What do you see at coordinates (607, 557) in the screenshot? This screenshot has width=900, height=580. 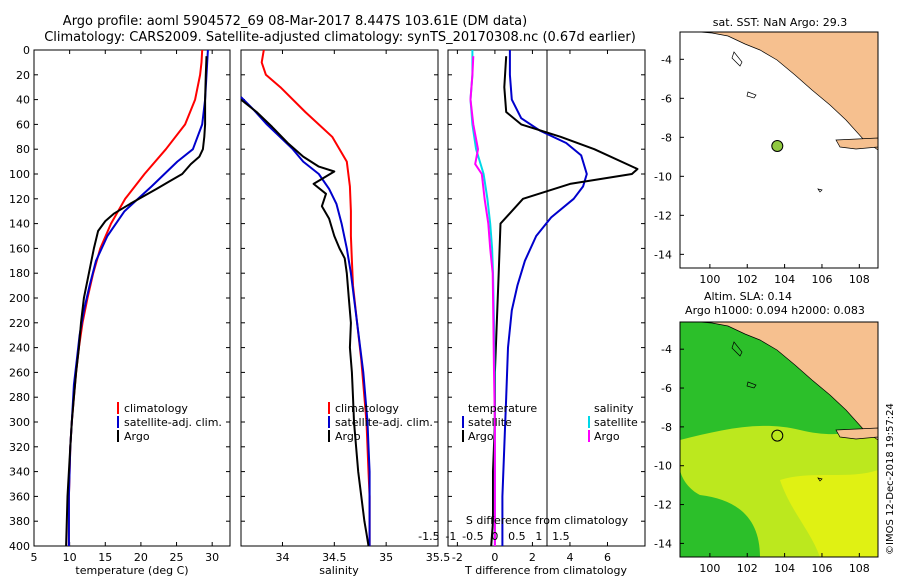 I see `x-tick-label: 6` at bounding box center [607, 557].